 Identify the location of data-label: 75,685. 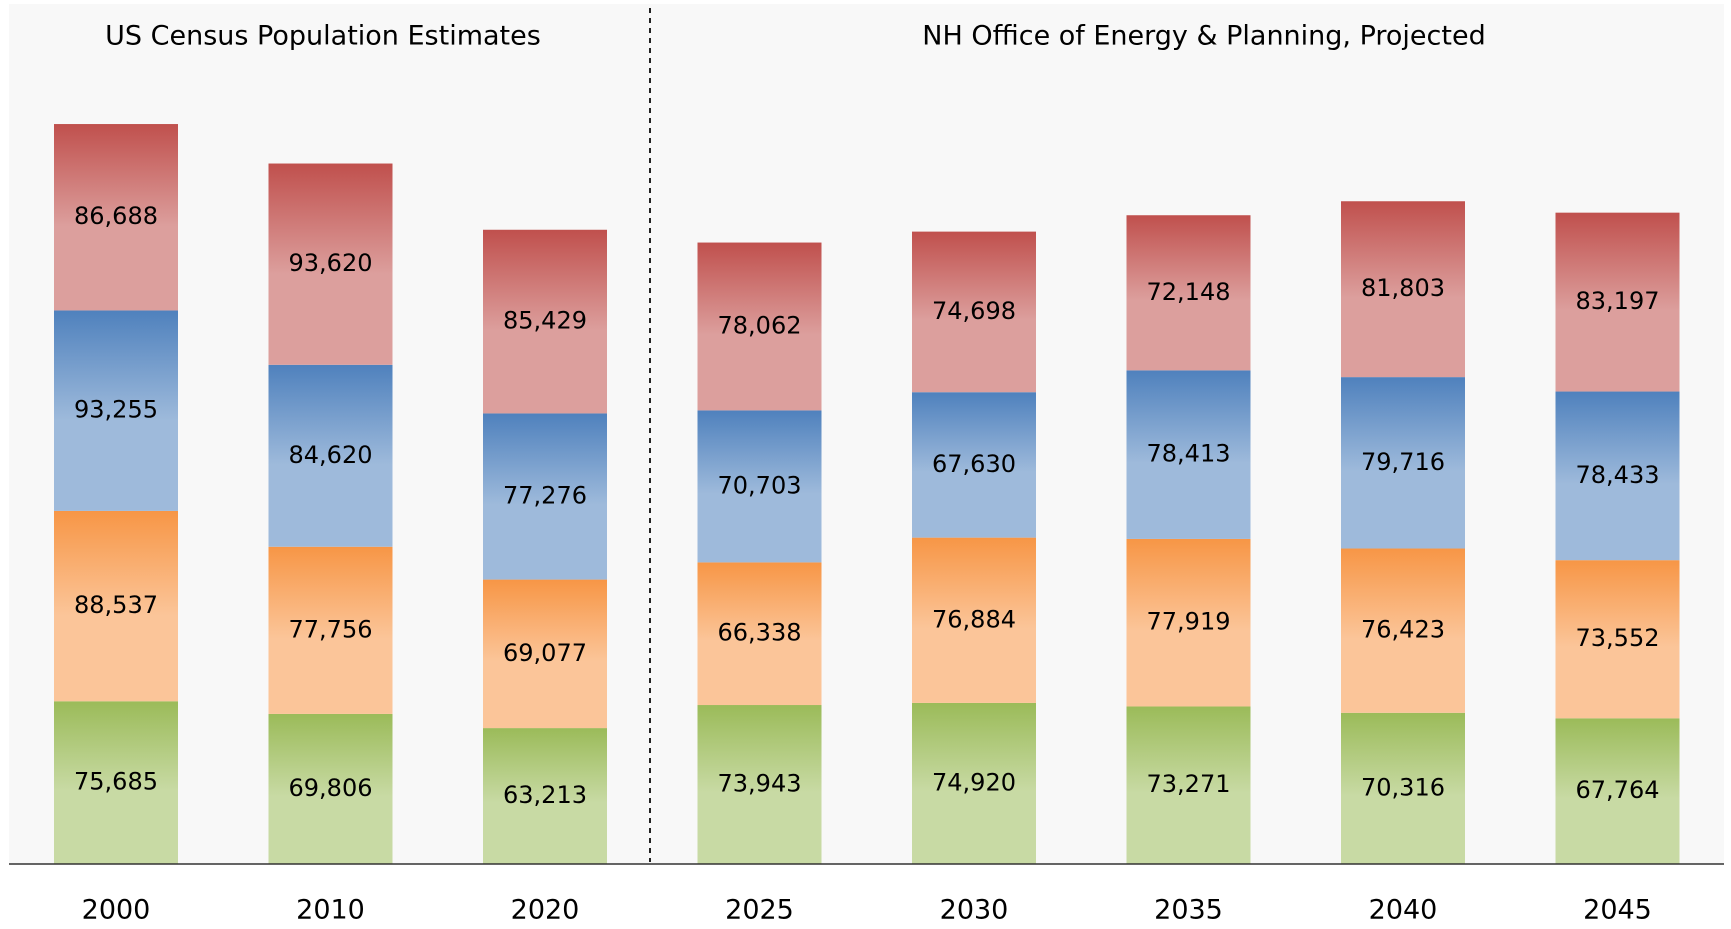
(116, 782).